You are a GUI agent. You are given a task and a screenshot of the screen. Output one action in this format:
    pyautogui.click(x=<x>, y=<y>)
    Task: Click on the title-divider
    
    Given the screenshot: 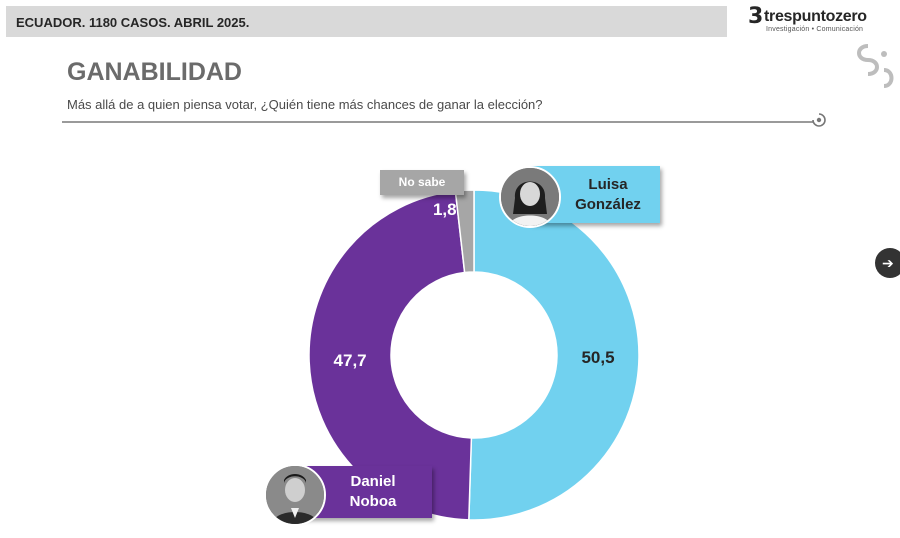 What is the action you would take?
    pyautogui.click(x=438, y=122)
    